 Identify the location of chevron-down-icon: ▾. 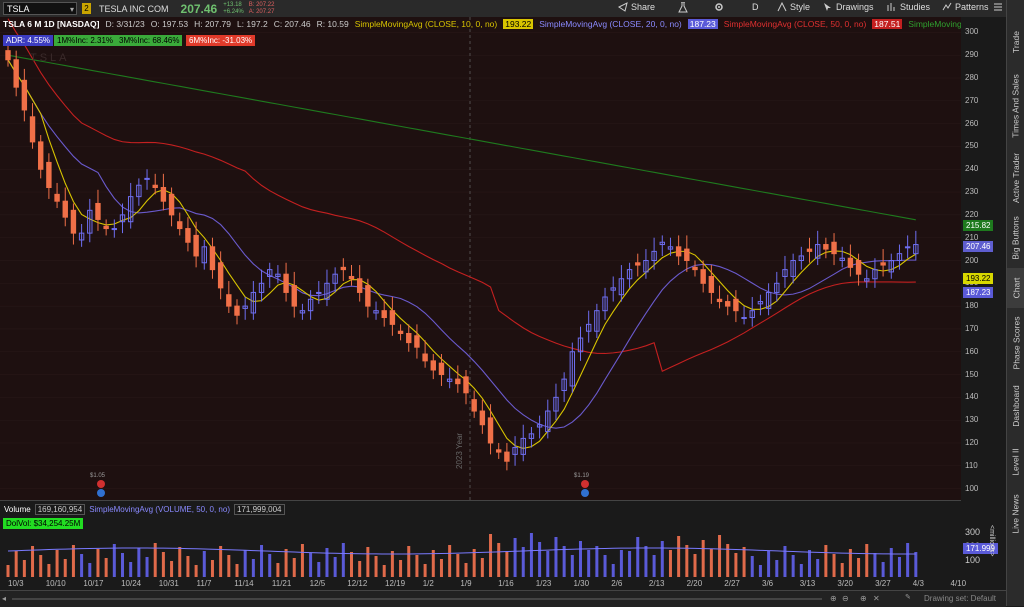
(71, 9).